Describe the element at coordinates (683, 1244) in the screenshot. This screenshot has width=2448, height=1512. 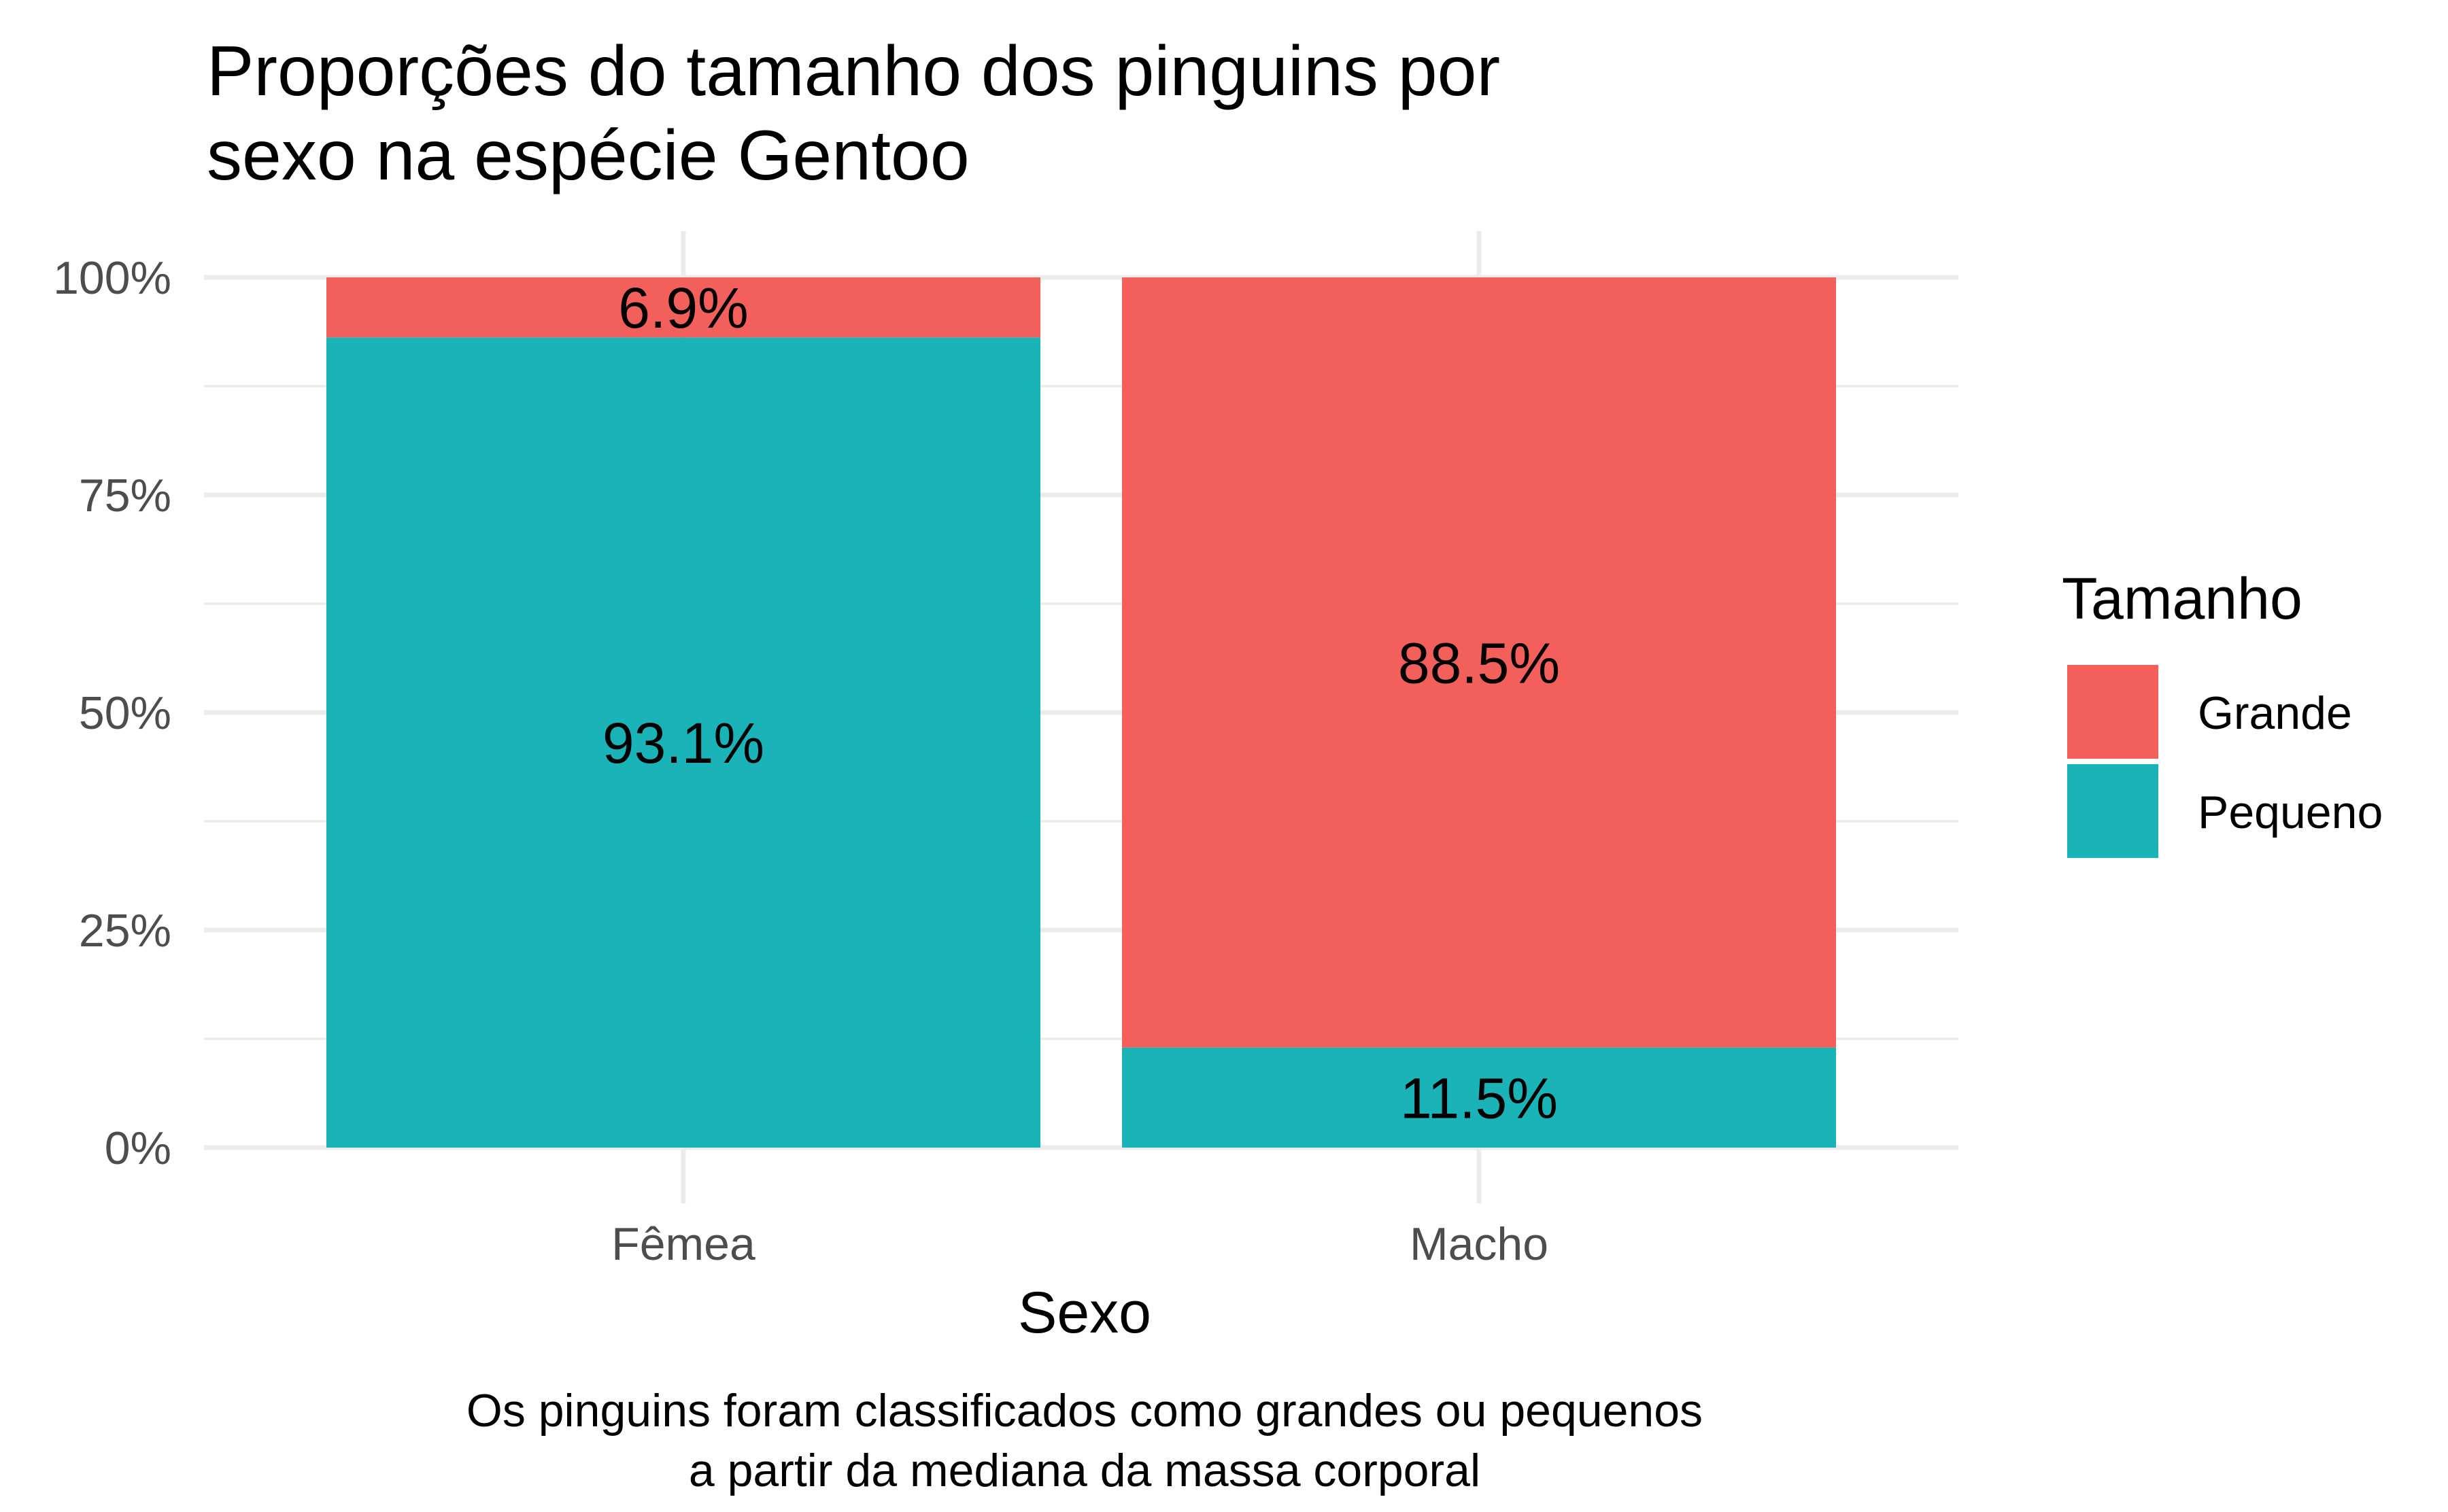
I see `x-tick-label: Fêmea` at that location.